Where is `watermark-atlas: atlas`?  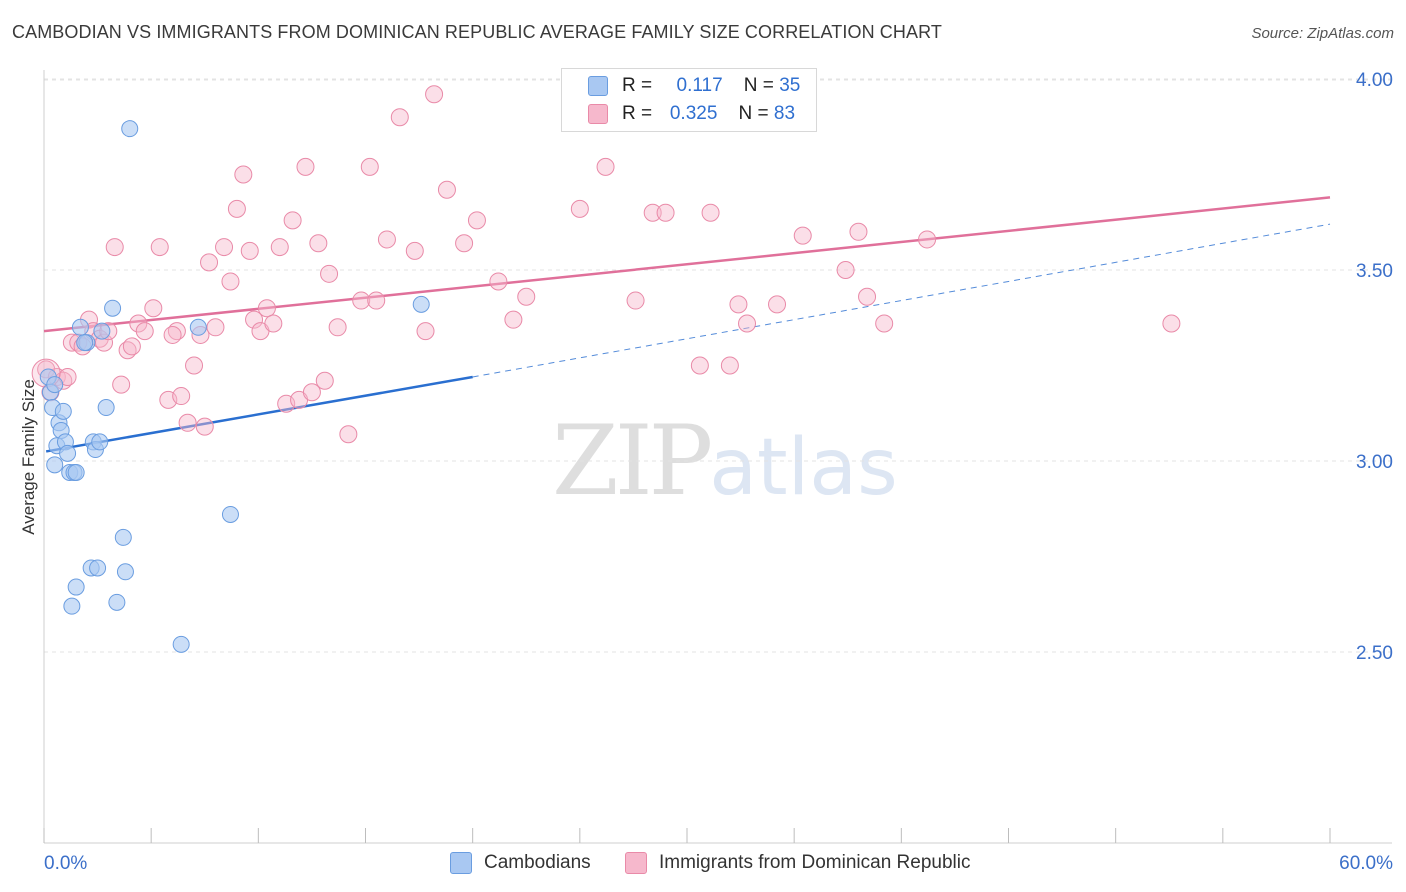
watermark-atlas: atlas is located at coordinates (803, 468).